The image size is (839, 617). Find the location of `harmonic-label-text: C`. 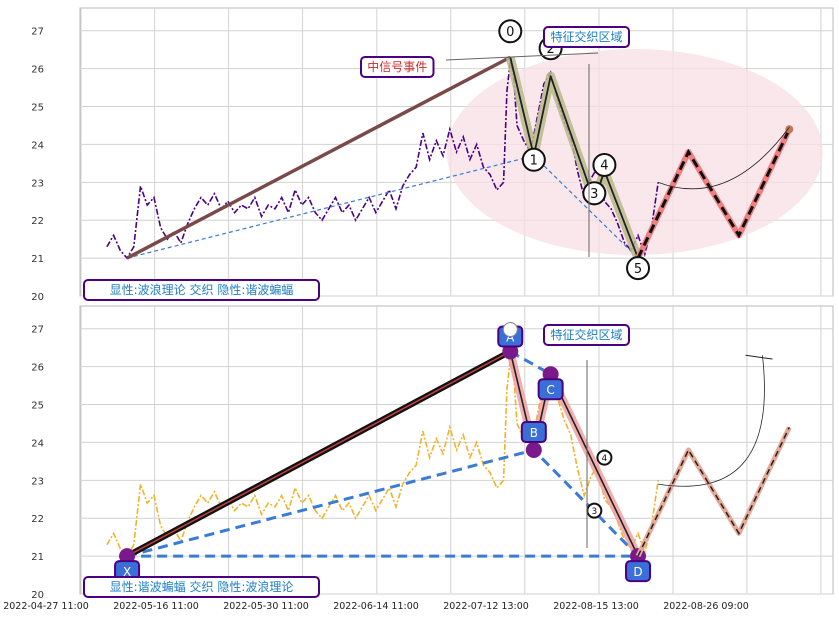

harmonic-label-text: C is located at coordinates (550, 390).